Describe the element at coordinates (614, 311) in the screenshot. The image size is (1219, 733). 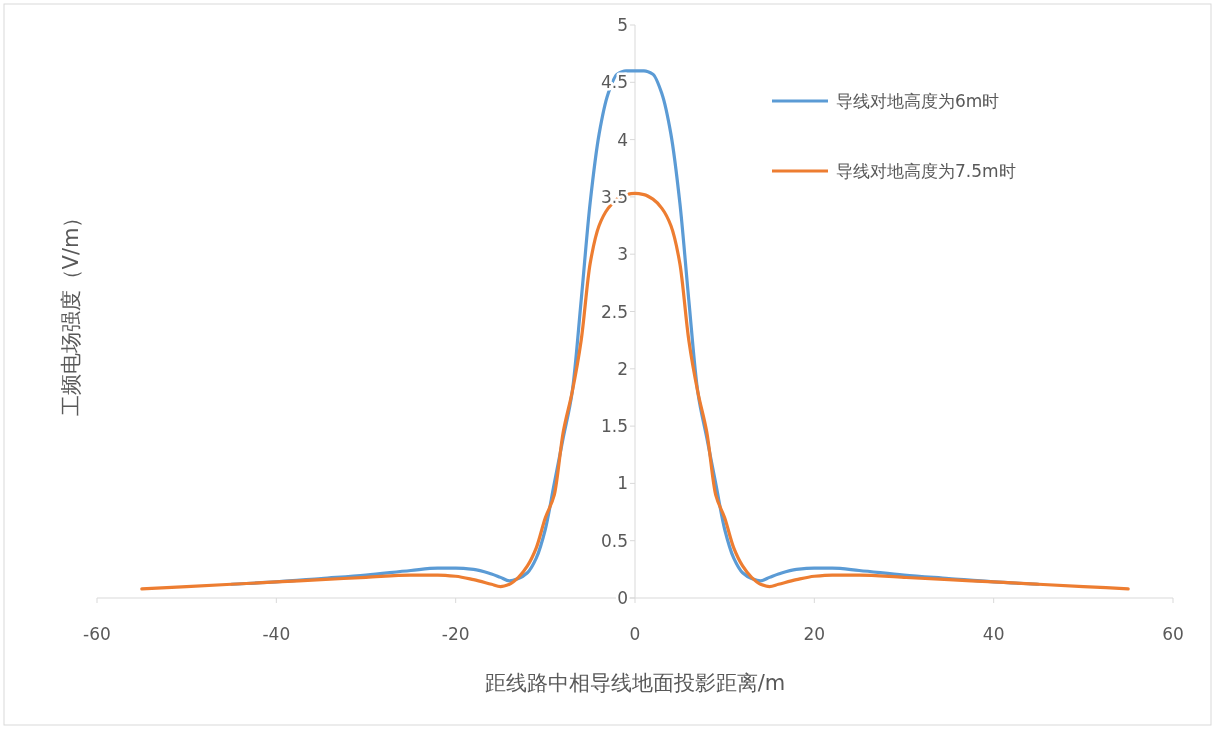
I see `y-tick-label: 2.5` at that location.